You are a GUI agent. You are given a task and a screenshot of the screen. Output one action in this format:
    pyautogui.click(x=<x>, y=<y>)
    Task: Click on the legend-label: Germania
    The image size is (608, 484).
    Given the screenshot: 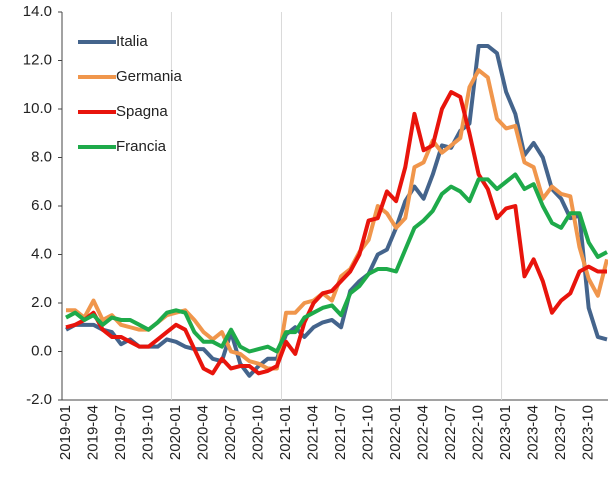 What is the action you would take?
    pyautogui.click(x=149, y=76)
    